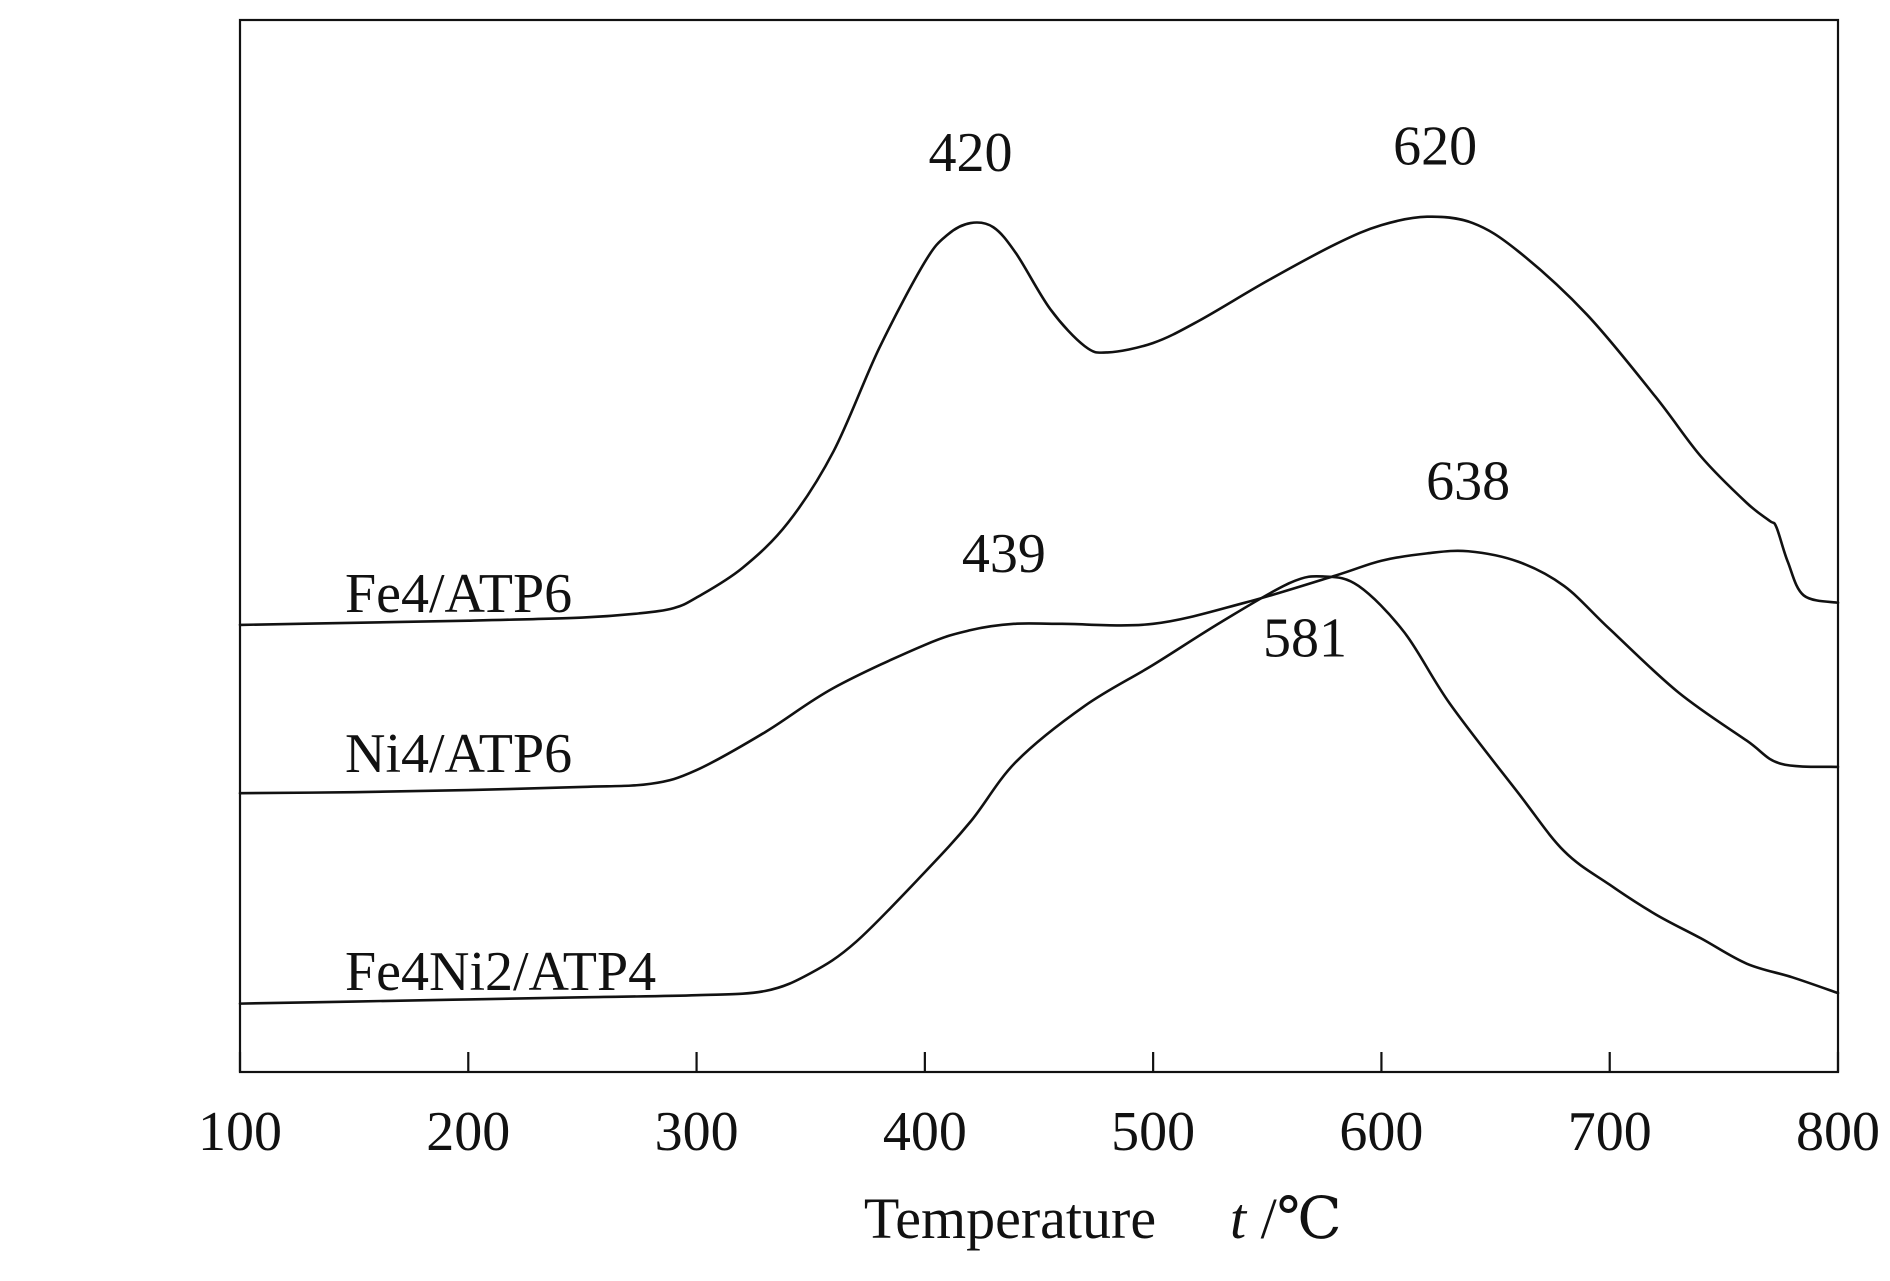 The image size is (1890, 1281). I want to click on x-tick-label-100: 100, so click(240, 1132).